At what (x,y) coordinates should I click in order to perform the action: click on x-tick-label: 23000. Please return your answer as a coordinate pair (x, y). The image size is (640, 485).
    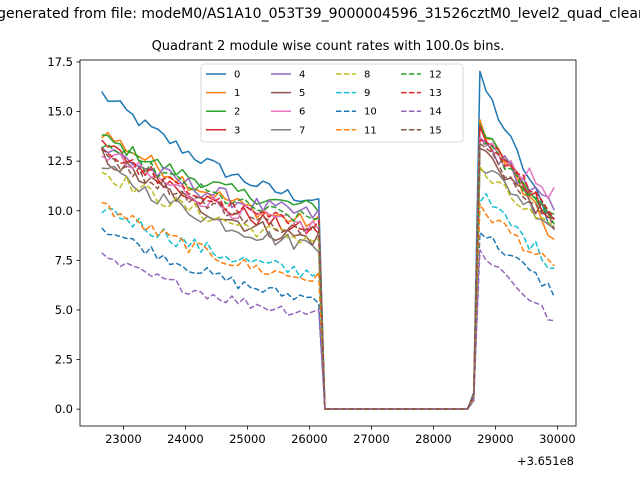
    Looking at the image, I should click on (123, 439).